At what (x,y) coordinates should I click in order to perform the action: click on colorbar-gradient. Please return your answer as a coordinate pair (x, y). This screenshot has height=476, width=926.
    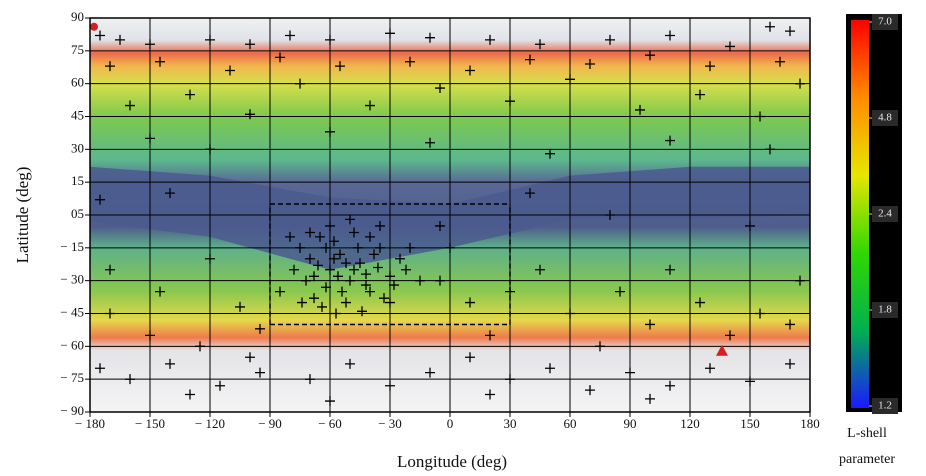
    Looking at the image, I should click on (860, 214).